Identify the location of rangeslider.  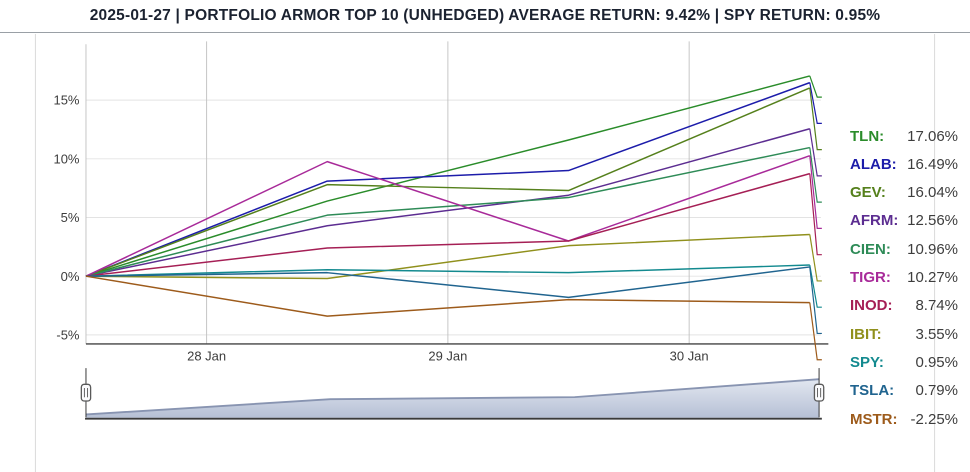
(452, 394).